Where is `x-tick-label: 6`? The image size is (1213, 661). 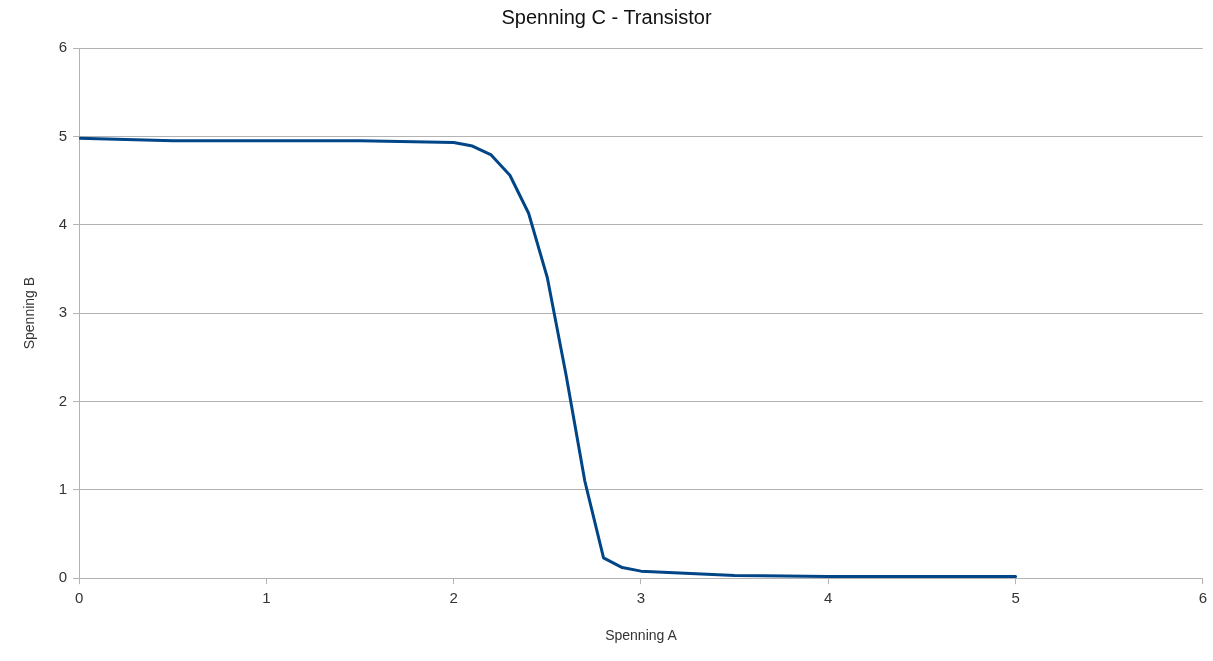 x-tick-label: 6 is located at coordinates (1202, 598).